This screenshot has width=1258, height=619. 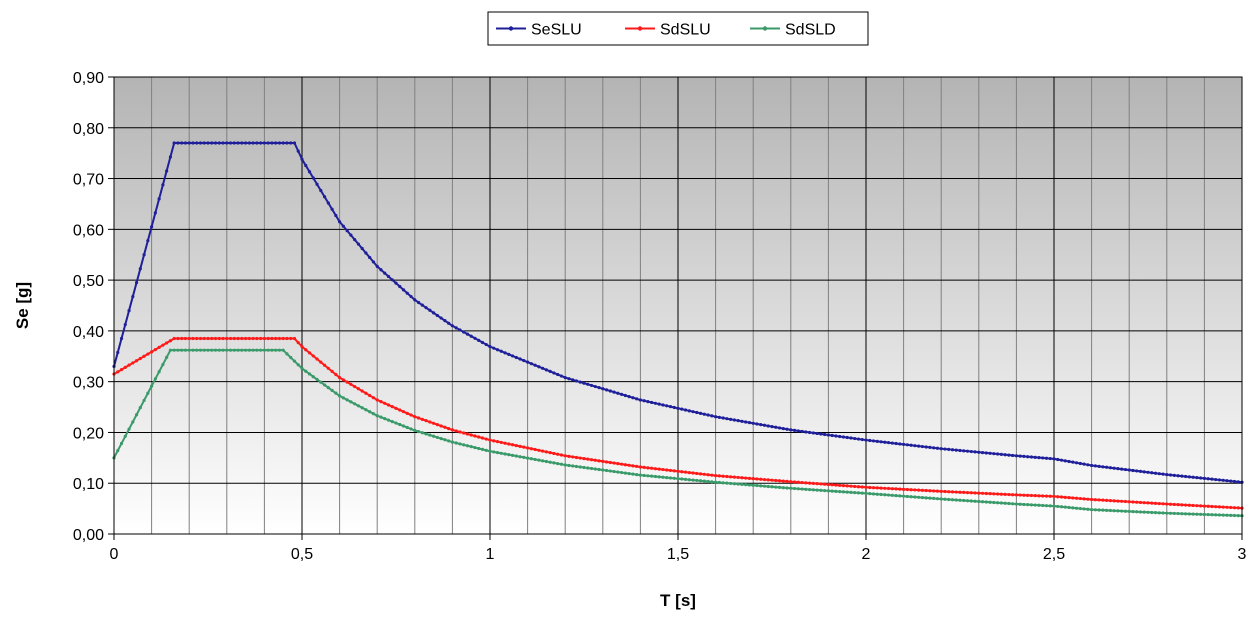 What do you see at coordinates (88, 332) in the screenshot?
I see `y-tick-label: 0,40` at bounding box center [88, 332].